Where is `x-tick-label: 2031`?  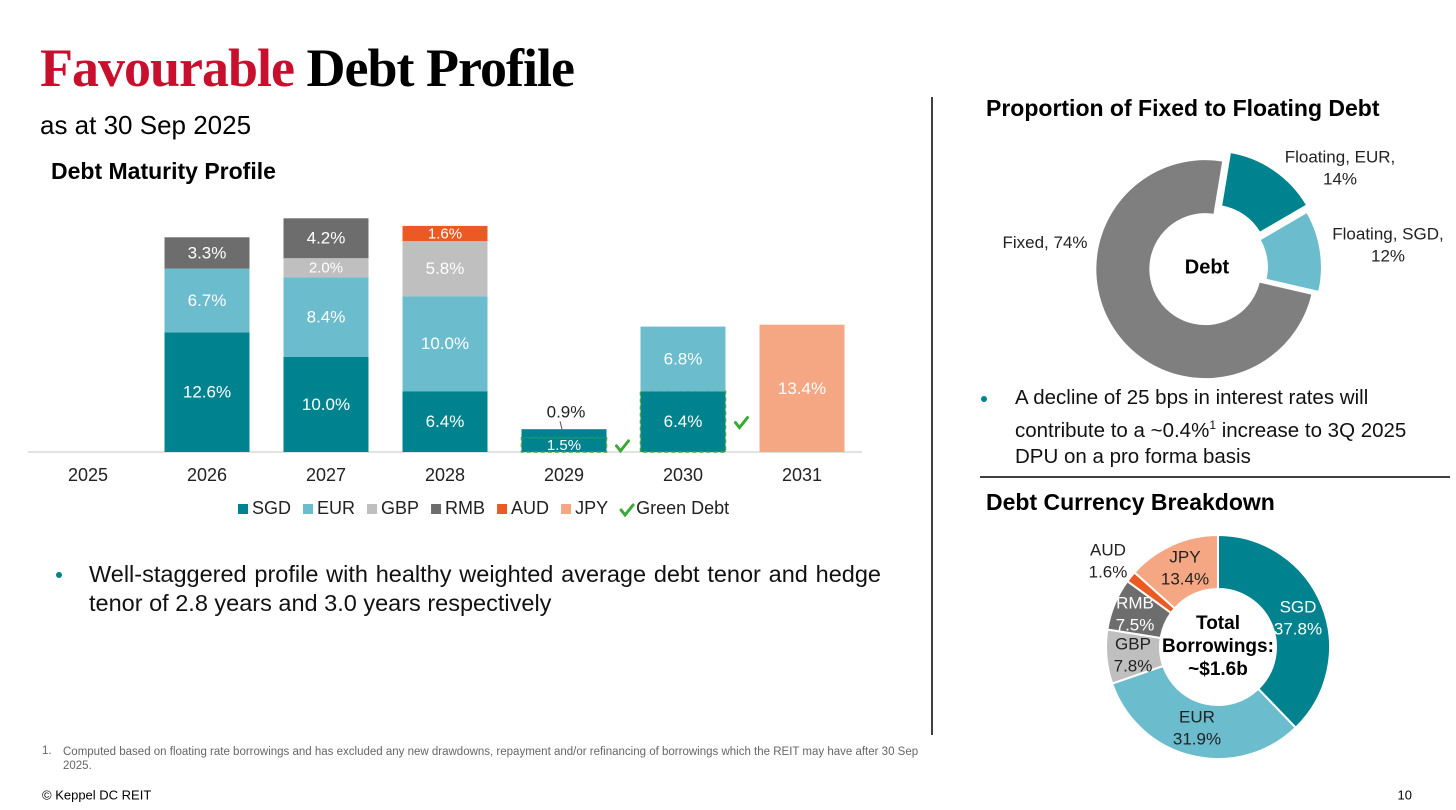 x-tick-label: 2031 is located at coordinates (802, 475).